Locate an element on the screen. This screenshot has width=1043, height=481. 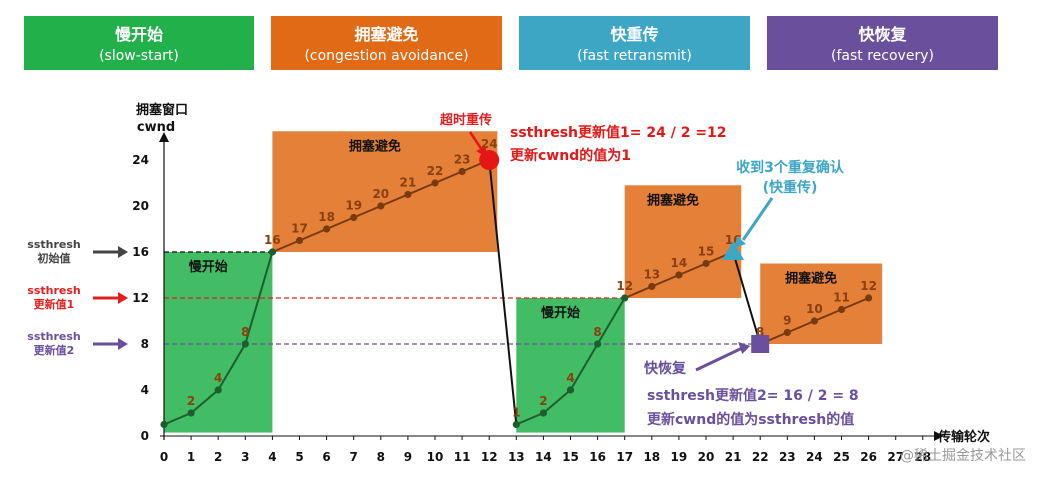
data-point-label: 1 is located at coordinates (516, 413).